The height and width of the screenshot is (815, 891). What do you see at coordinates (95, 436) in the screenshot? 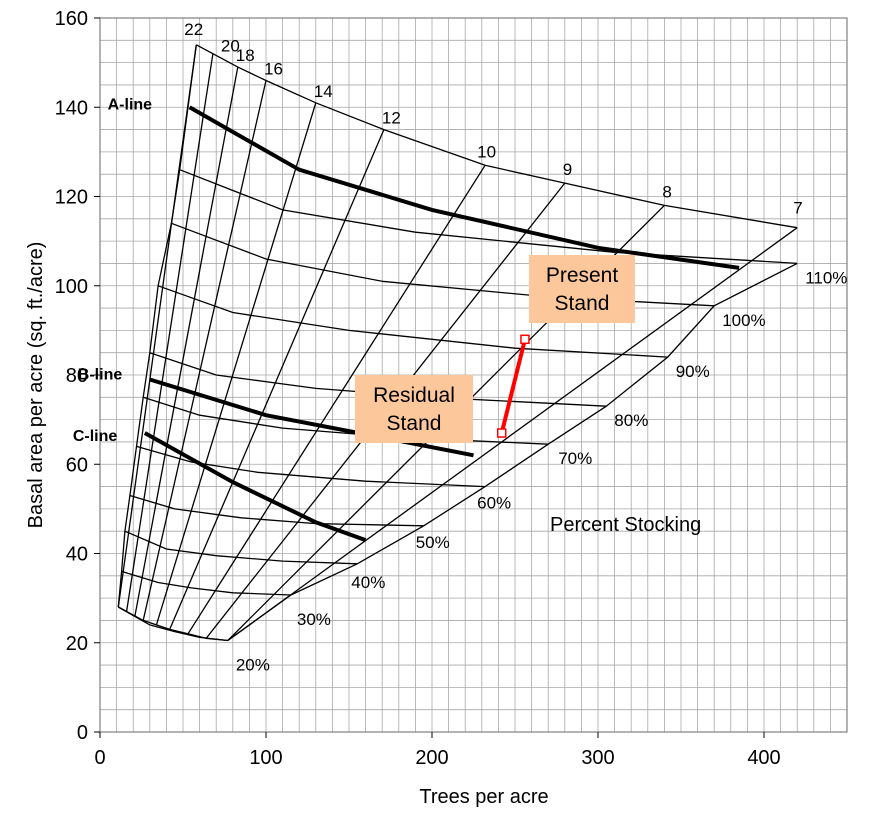
I see `reference-label: C-line` at bounding box center [95, 436].